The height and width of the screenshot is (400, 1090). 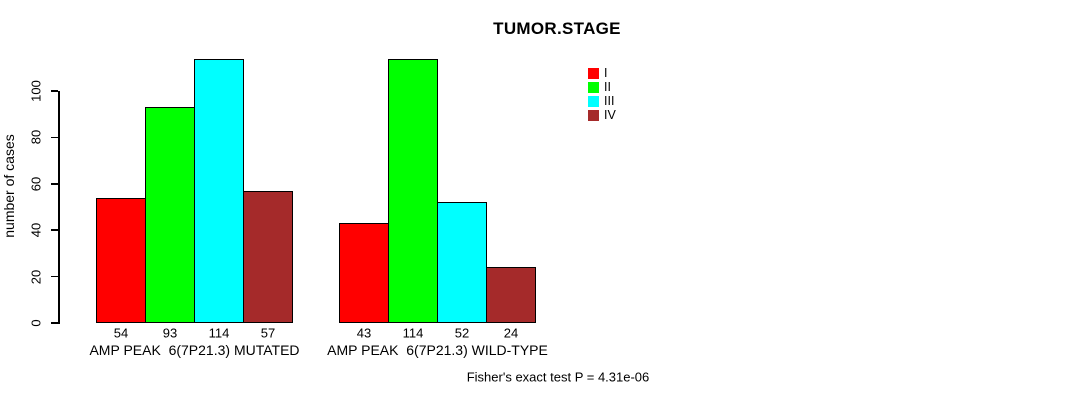 What do you see at coordinates (462, 262) in the screenshot?
I see `bar-III-group2` at bounding box center [462, 262].